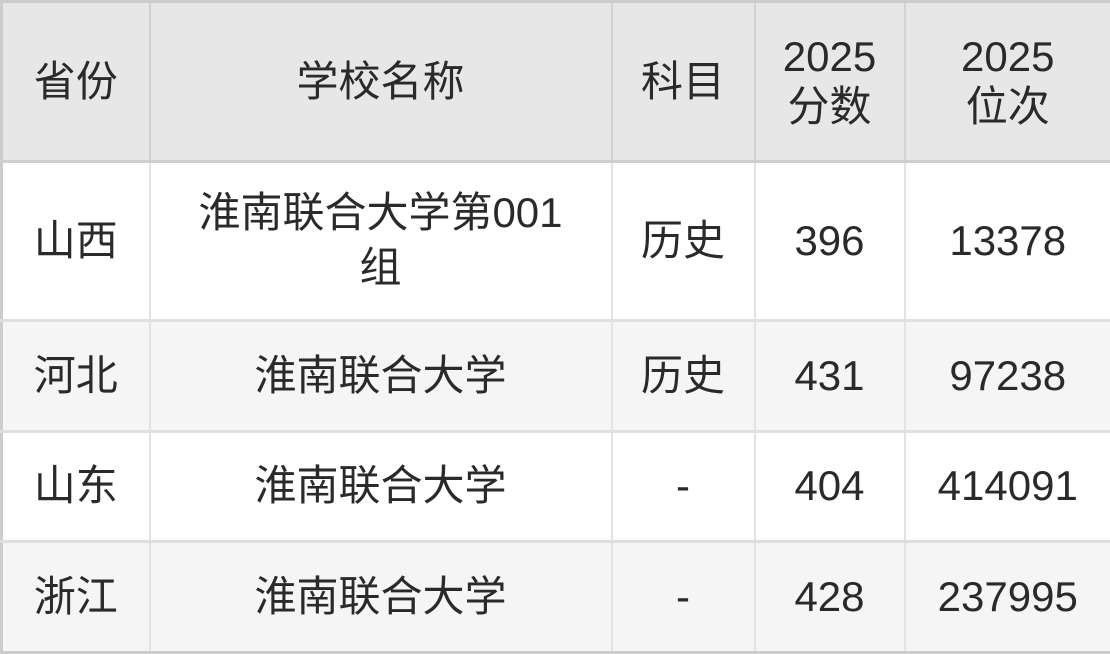 This screenshot has height=654, width=1110. What do you see at coordinates (76, 376) in the screenshot?
I see `cell-province: 河北` at bounding box center [76, 376].